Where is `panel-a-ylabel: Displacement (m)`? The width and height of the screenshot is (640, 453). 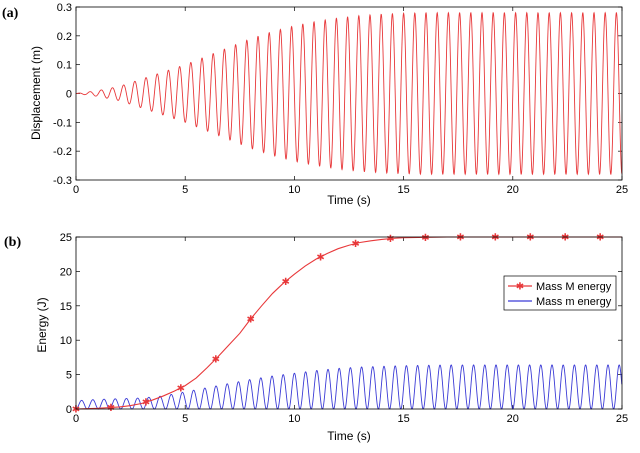
panel-a-ylabel: Displacement (m) is located at coordinates (36, 93).